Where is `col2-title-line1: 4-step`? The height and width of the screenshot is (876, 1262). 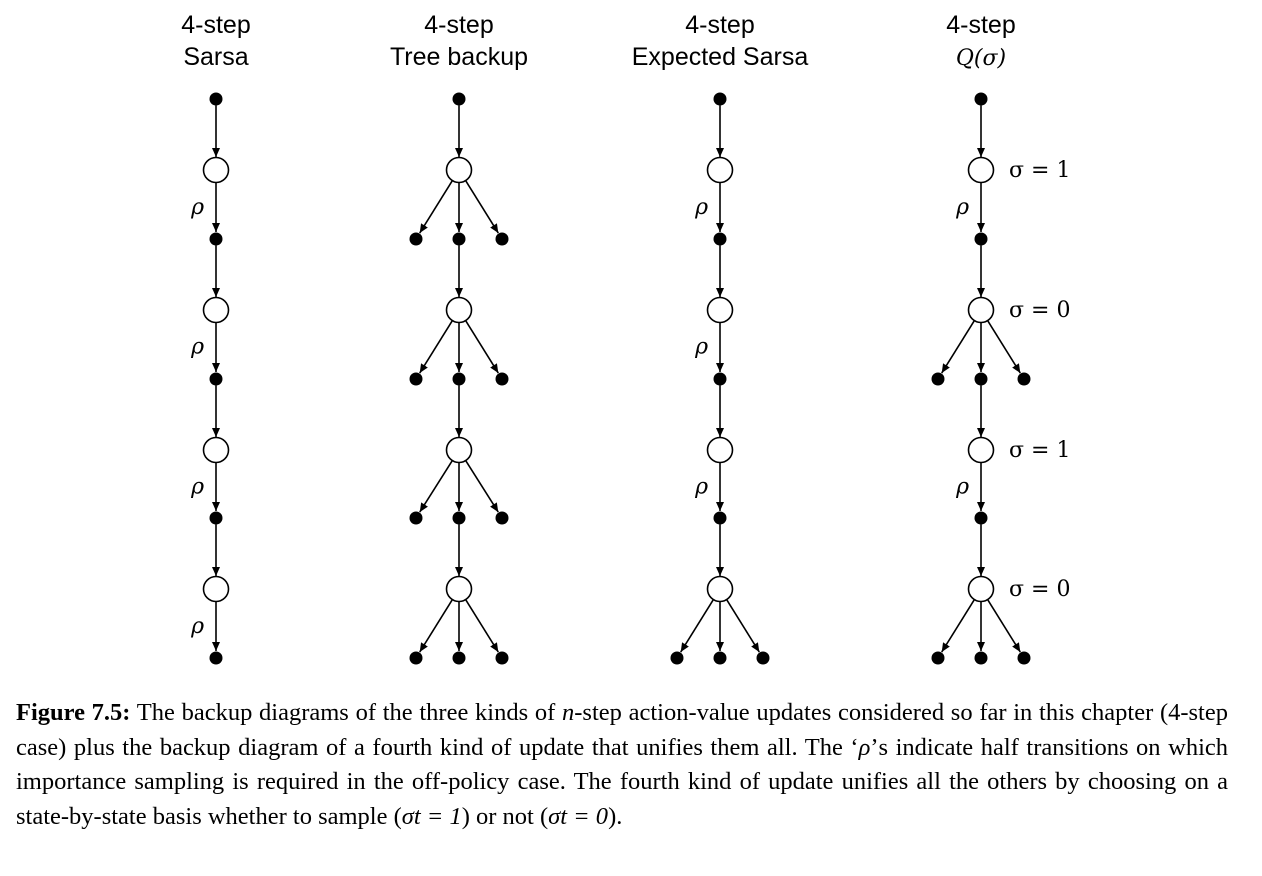 col2-title-line1: 4-step is located at coordinates (458, 25).